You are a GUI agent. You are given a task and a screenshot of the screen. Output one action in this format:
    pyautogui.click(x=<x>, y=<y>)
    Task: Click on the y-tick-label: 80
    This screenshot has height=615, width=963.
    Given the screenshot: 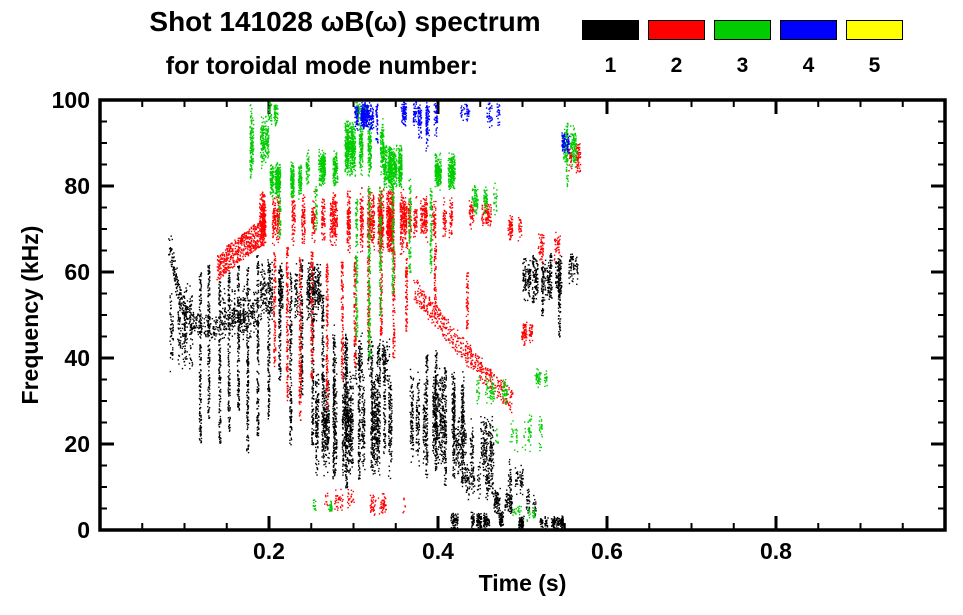 What is the action you would take?
    pyautogui.click(x=77, y=186)
    